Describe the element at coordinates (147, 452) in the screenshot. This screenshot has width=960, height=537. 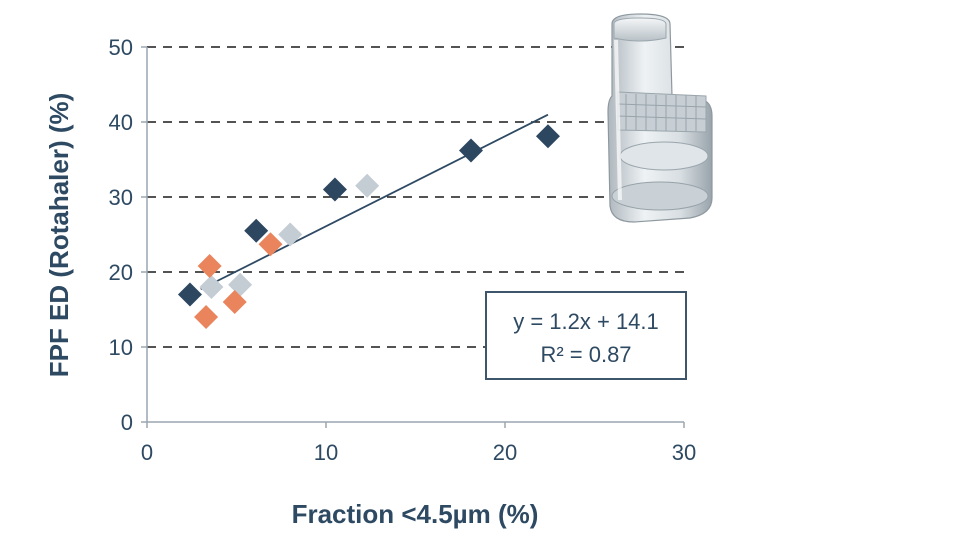
I see `x-tick-label: 0` at that location.